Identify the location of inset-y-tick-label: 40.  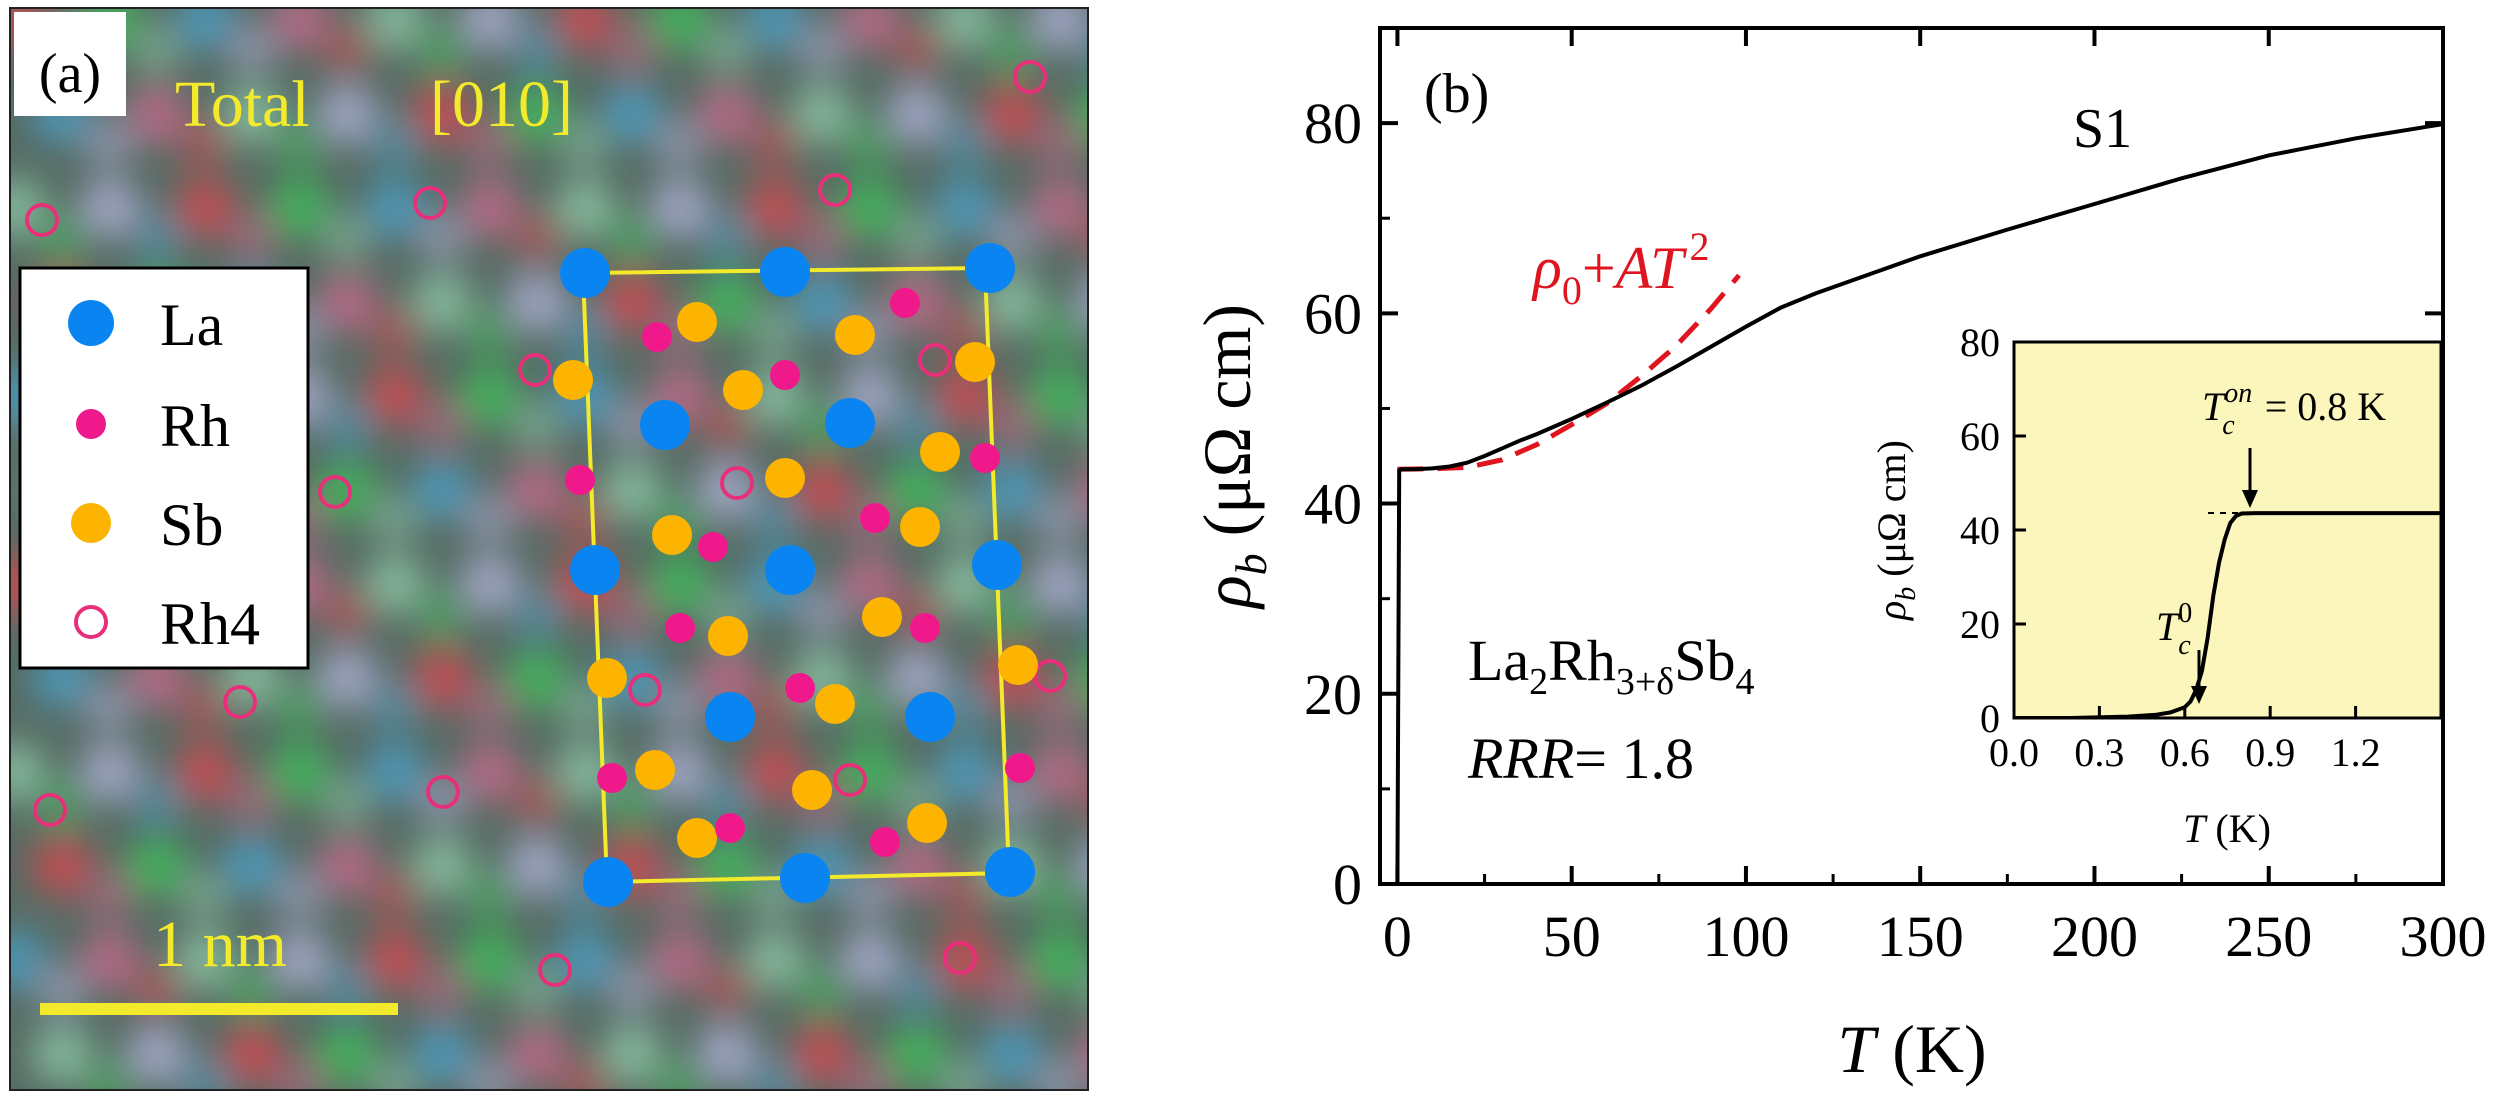
(1980, 530).